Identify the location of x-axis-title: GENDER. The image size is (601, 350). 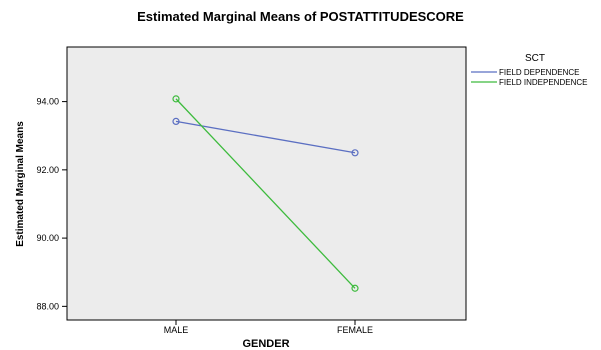
(265, 344).